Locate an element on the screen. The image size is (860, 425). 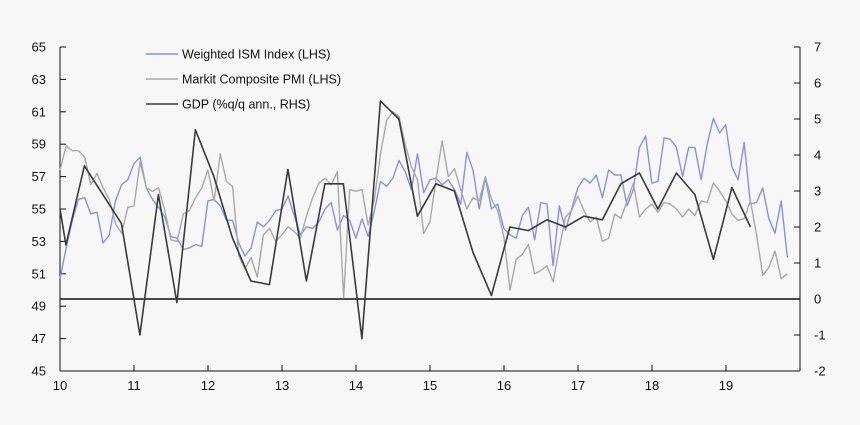
x-tick-label: 10 is located at coordinates (60, 385).